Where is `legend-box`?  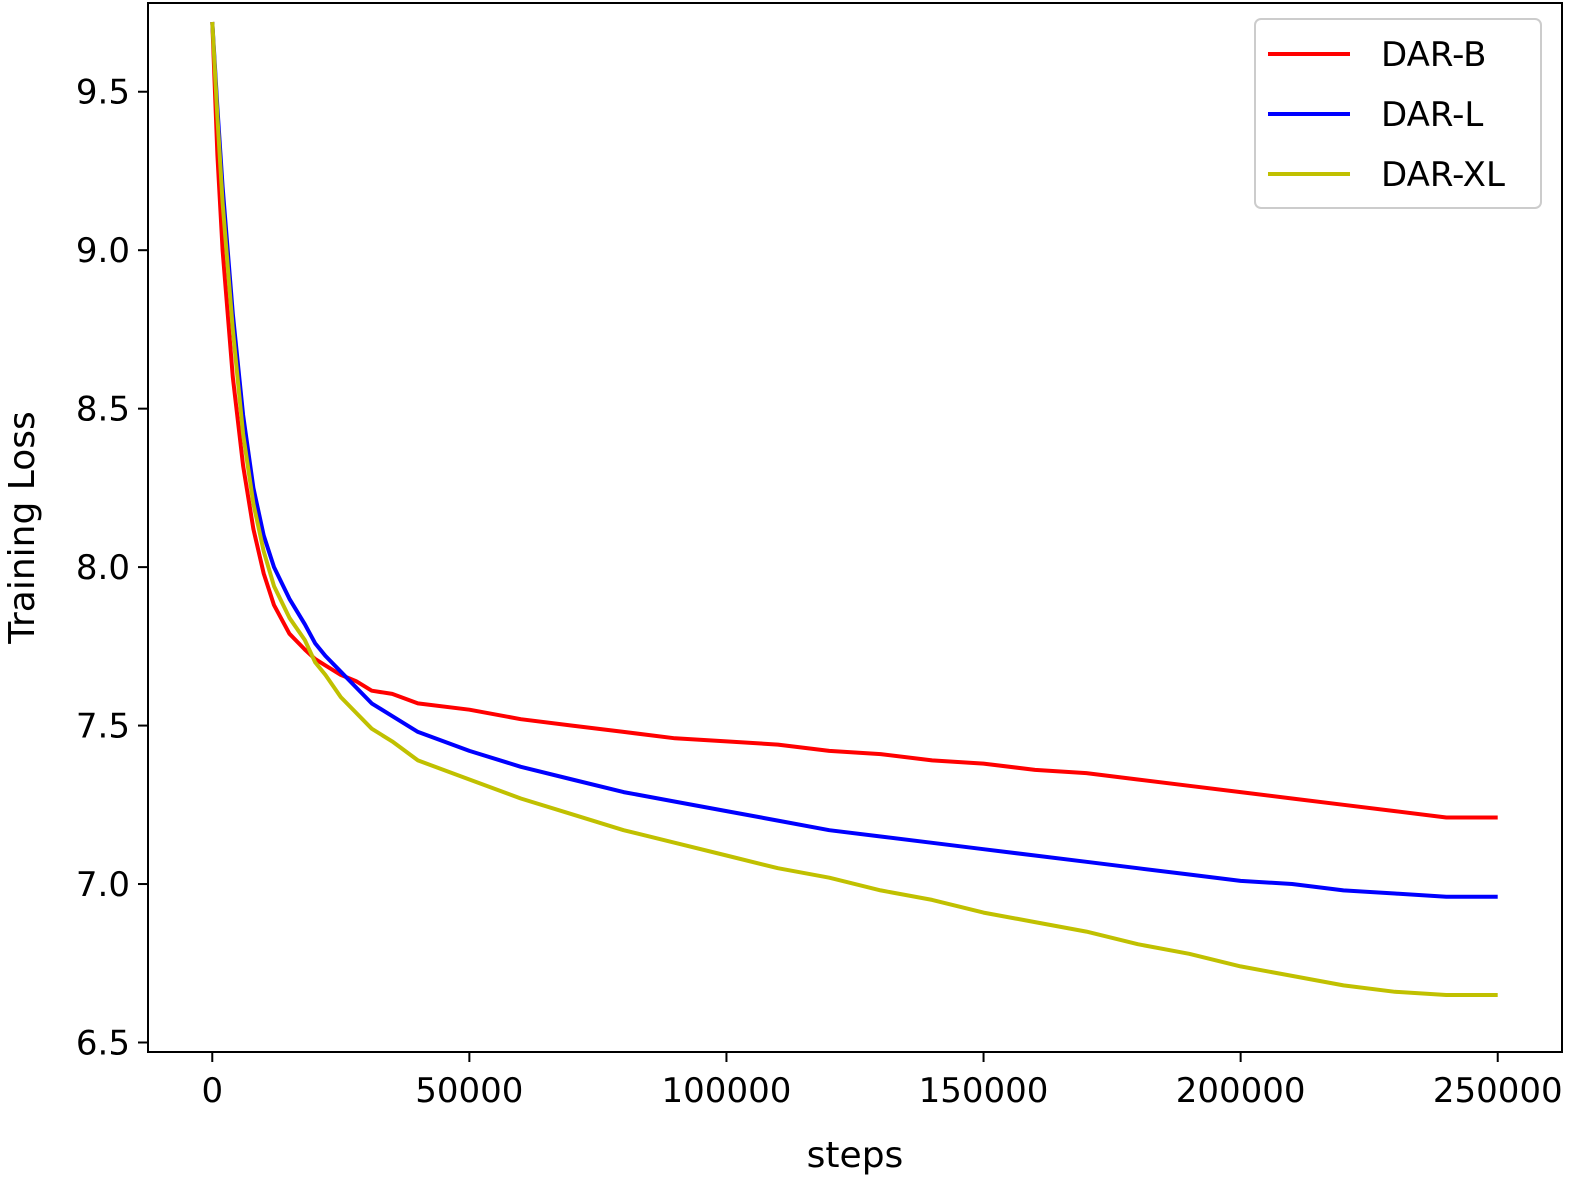 legend-box is located at coordinates (1398, 113).